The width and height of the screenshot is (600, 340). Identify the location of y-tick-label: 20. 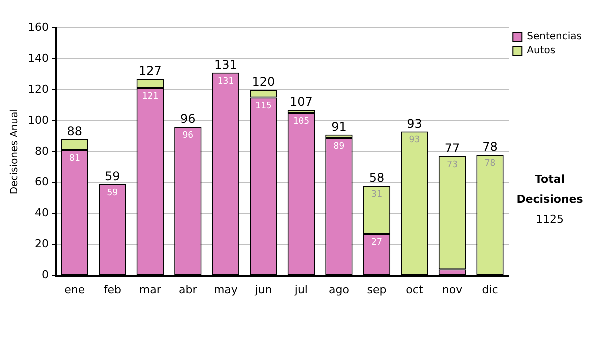
(41, 244).